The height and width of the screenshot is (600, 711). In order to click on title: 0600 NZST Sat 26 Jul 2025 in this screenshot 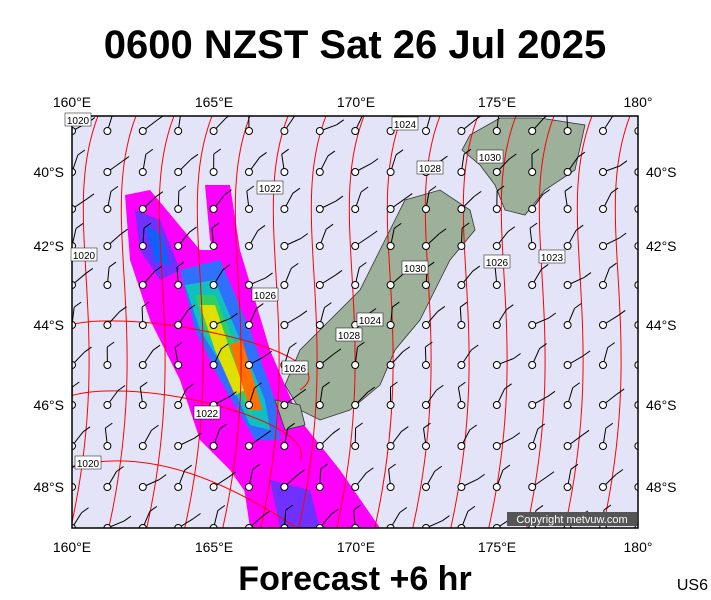, I will do `click(355, 45)`.